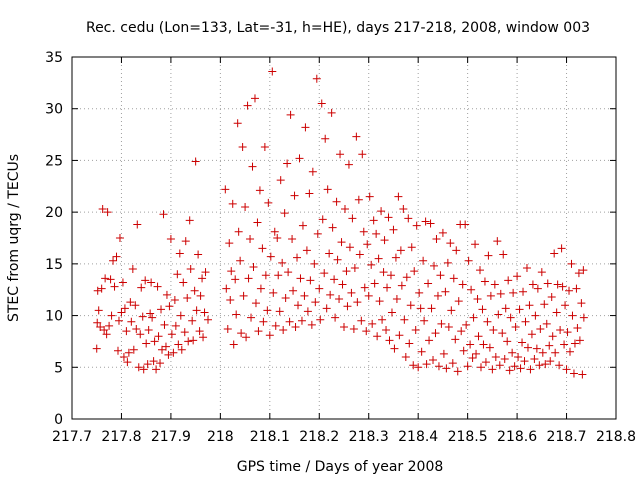 This screenshot has height=484, width=640. I want to click on y-tick-label: 25, so click(54, 161).